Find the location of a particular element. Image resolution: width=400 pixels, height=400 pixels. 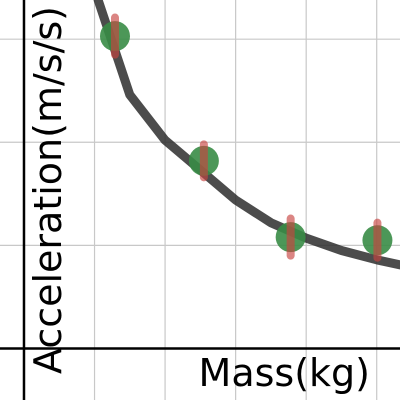

y-axis-label: Acceleration(m/s/s) is located at coordinates (48, 190).